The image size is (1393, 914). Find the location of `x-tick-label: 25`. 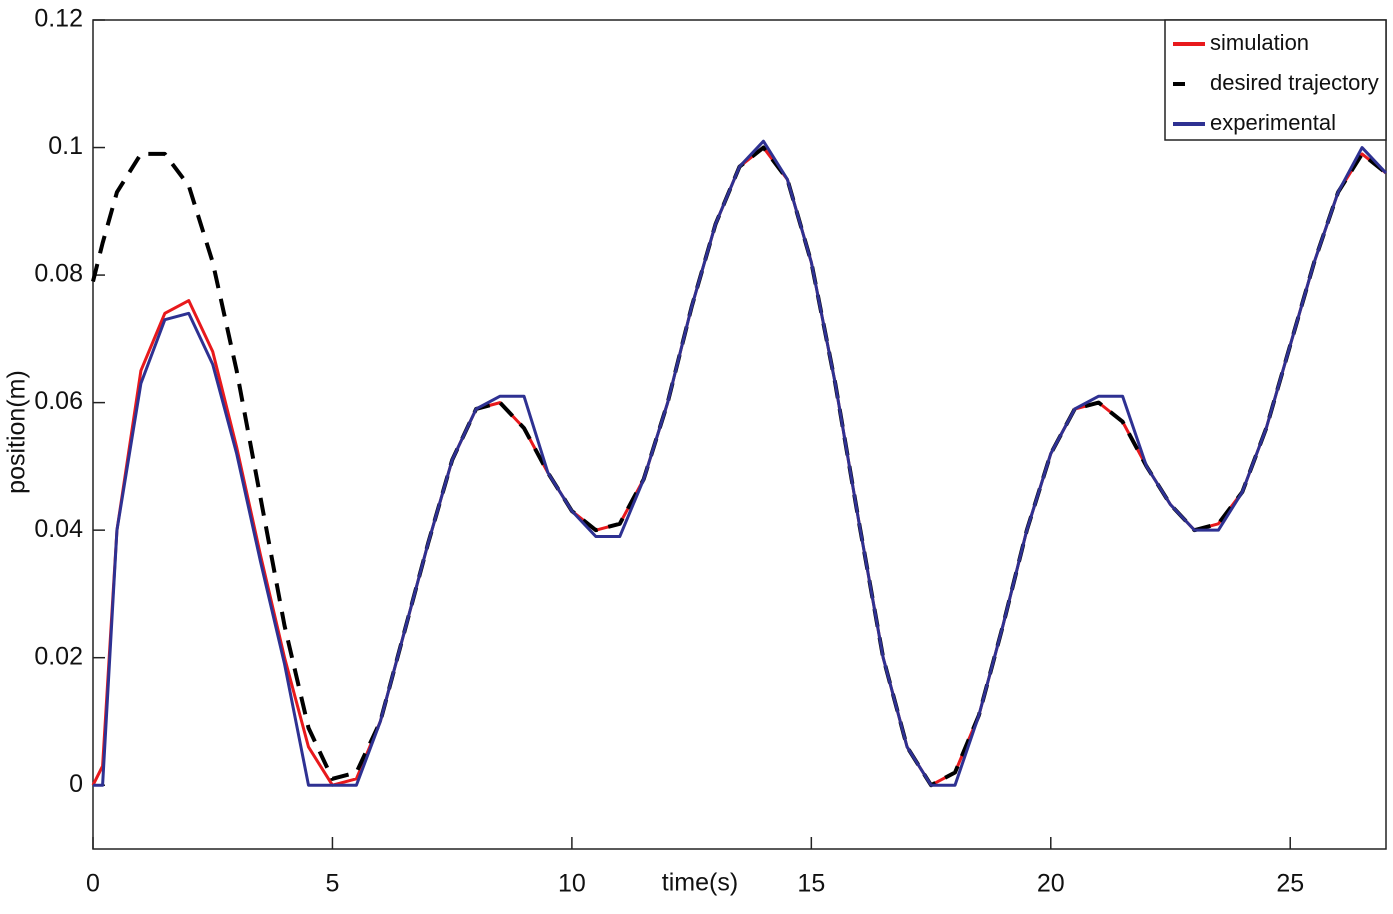

x-tick-label: 25 is located at coordinates (1290, 884).